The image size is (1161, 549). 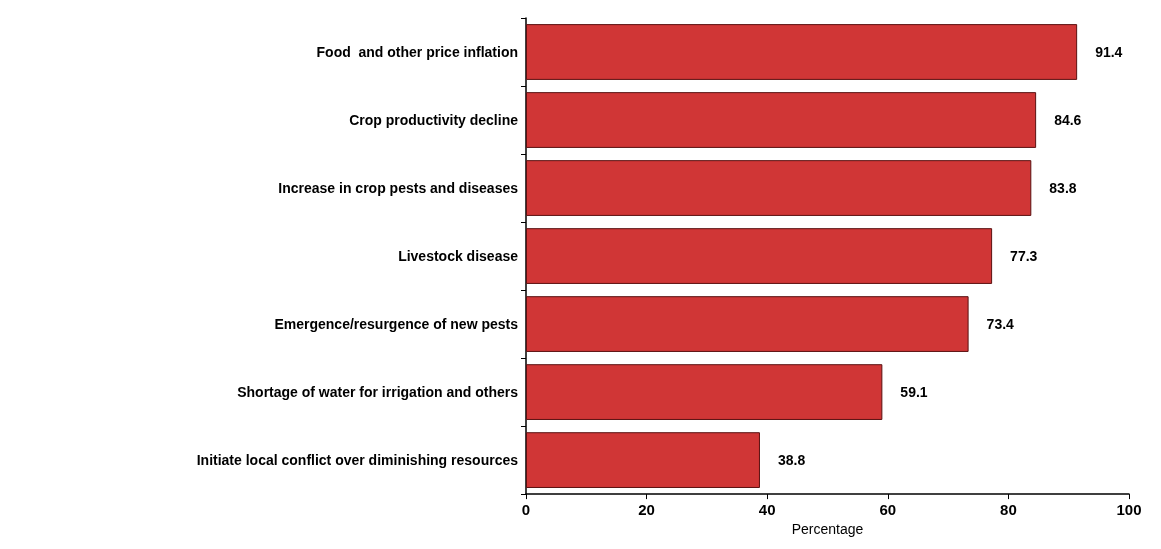 What do you see at coordinates (791, 460) in the screenshot?
I see `data-label: 38.8` at bounding box center [791, 460].